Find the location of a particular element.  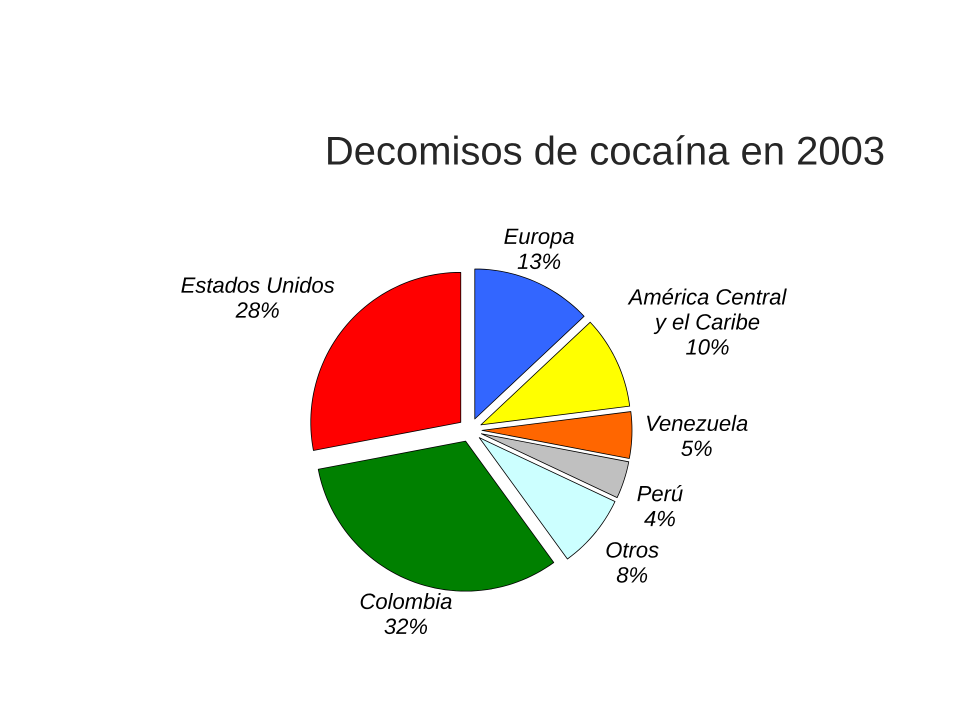

slice-label: América Central y el Caribe is located at coordinates (707, 311).